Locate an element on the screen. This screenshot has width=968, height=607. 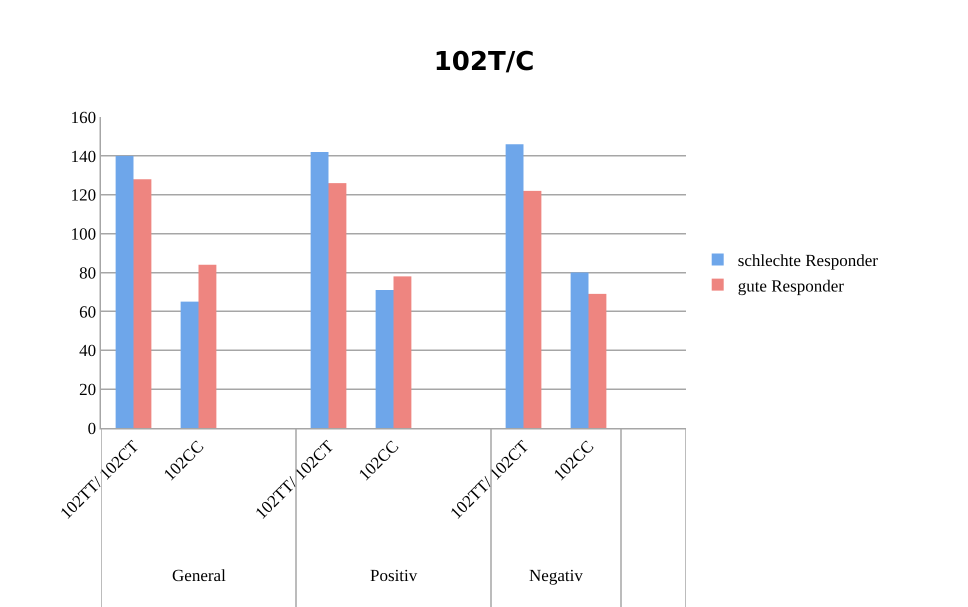
y-tick-label: 100 is located at coordinates (83, 234).